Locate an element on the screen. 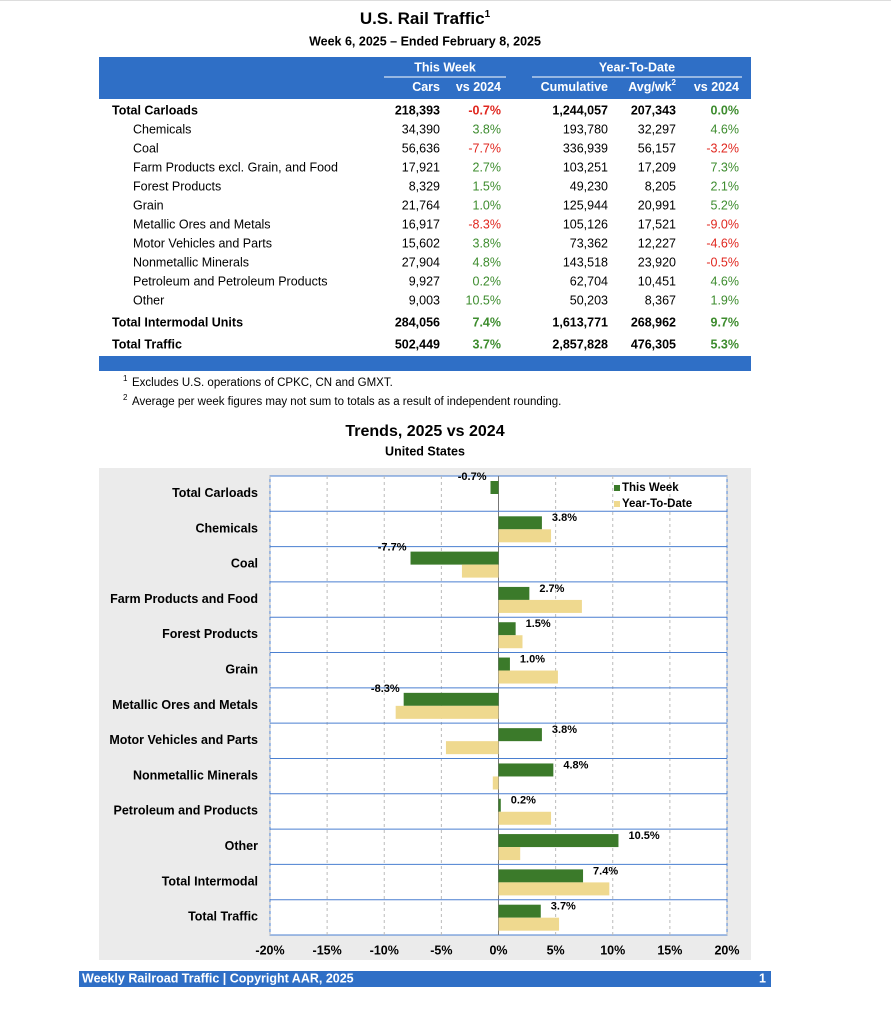 The height and width of the screenshot is (1024, 891). category-label: Other is located at coordinates (241, 846).